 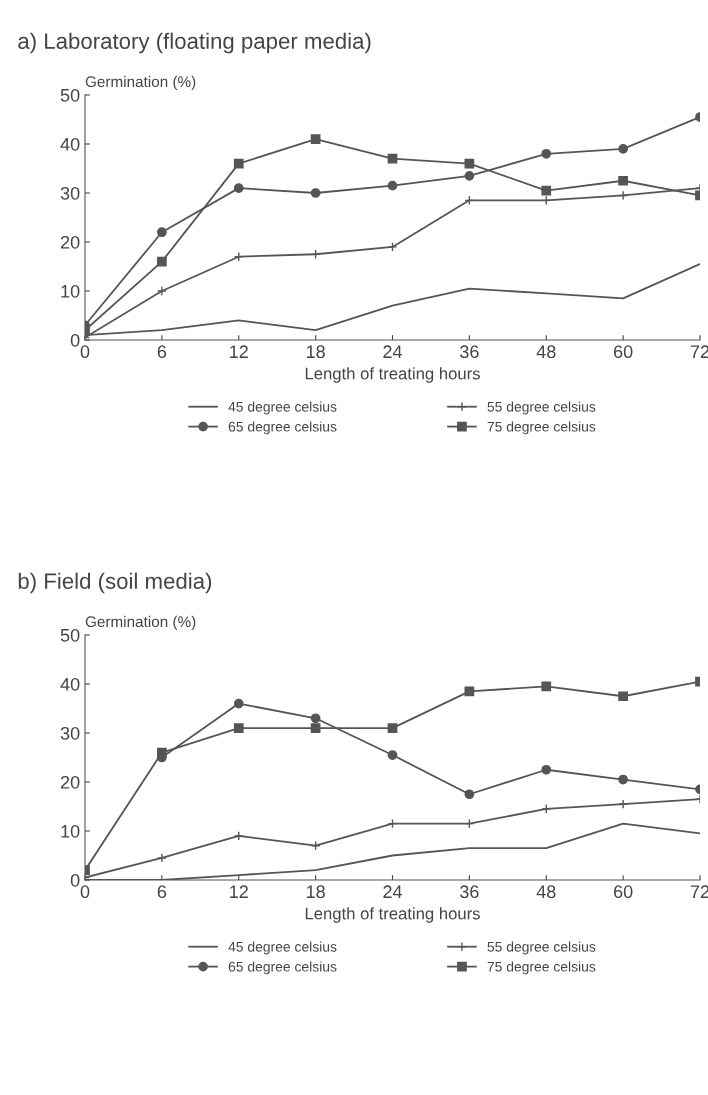 I want to click on chart-title: b) Field (soil media), so click(x=115, y=583).